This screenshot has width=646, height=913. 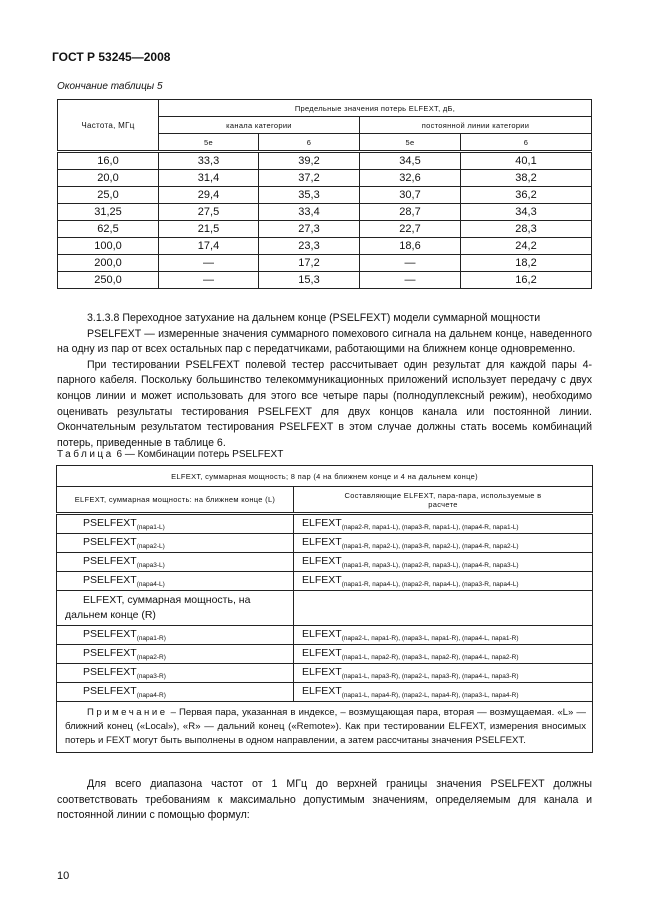 What do you see at coordinates (410, 212) in the screenshot?
I see `table-cell: 28,7` at bounding box center [410, 212].